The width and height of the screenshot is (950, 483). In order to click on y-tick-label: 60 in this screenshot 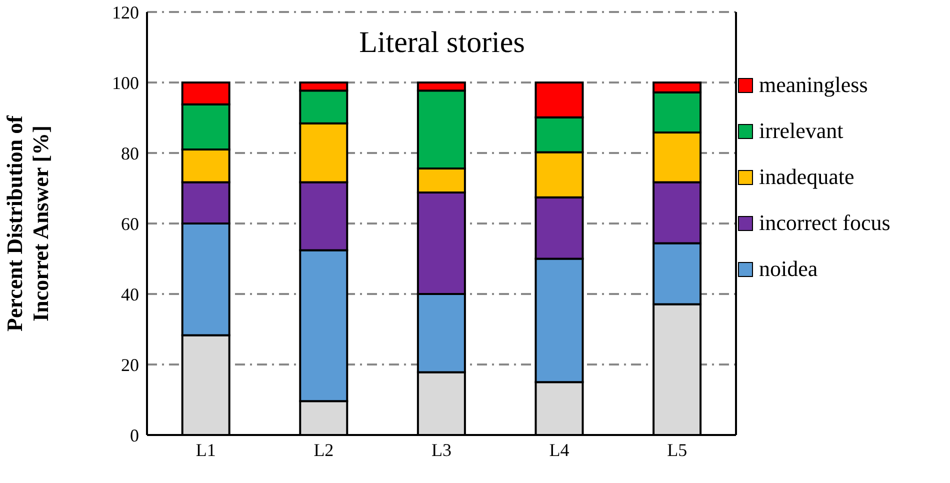, I will do `click(130, 224)`.